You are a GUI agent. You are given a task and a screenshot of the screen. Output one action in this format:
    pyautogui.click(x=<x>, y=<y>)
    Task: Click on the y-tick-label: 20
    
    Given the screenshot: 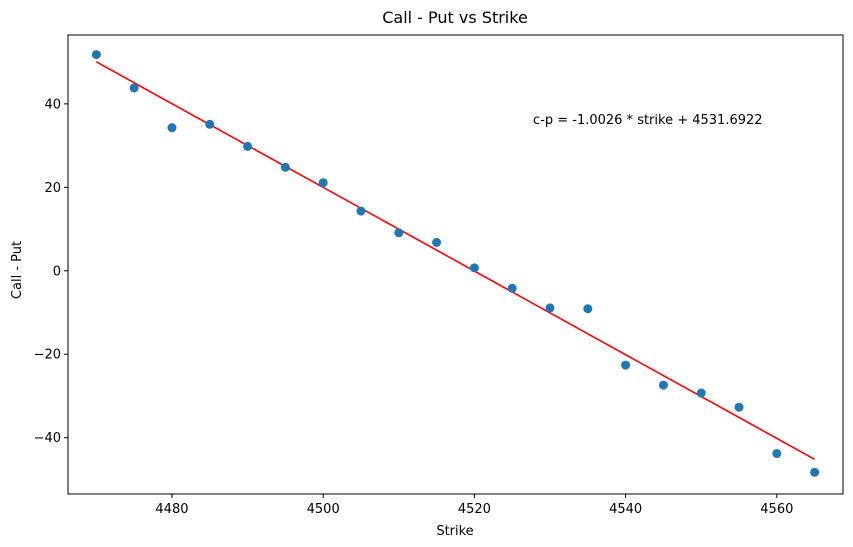 What is the action you would take?
    pyautogui.click(x=52, y=188)
    